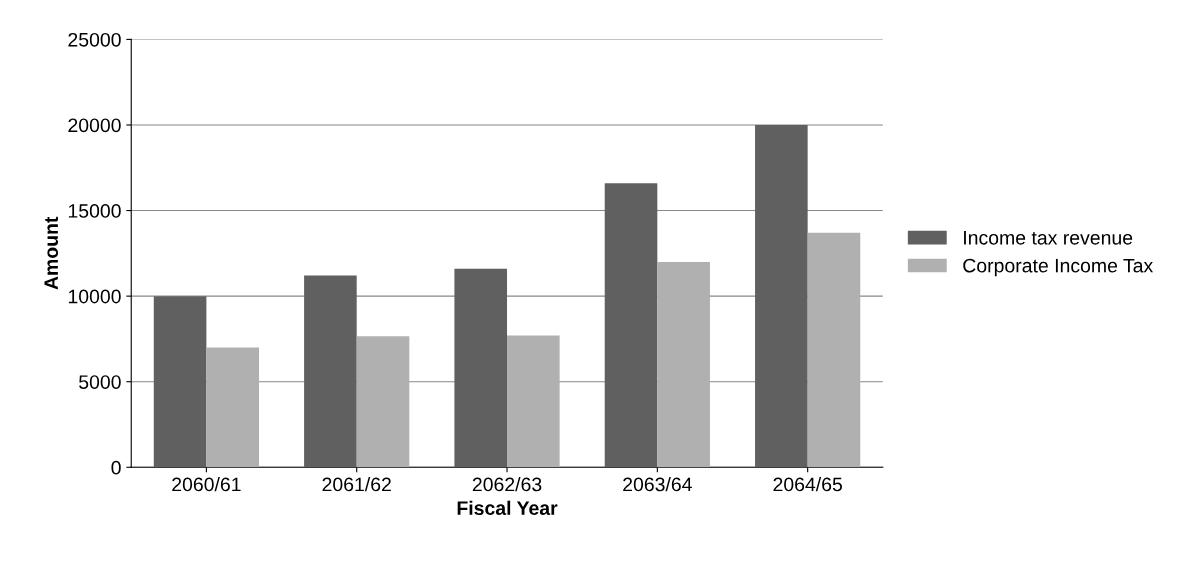 This screenshot has width=1193, height=563. What do you see at coordinates (94, 39) in the screenshot?
I see `y-tick-label: 25000` at bounding box center [94, 39].